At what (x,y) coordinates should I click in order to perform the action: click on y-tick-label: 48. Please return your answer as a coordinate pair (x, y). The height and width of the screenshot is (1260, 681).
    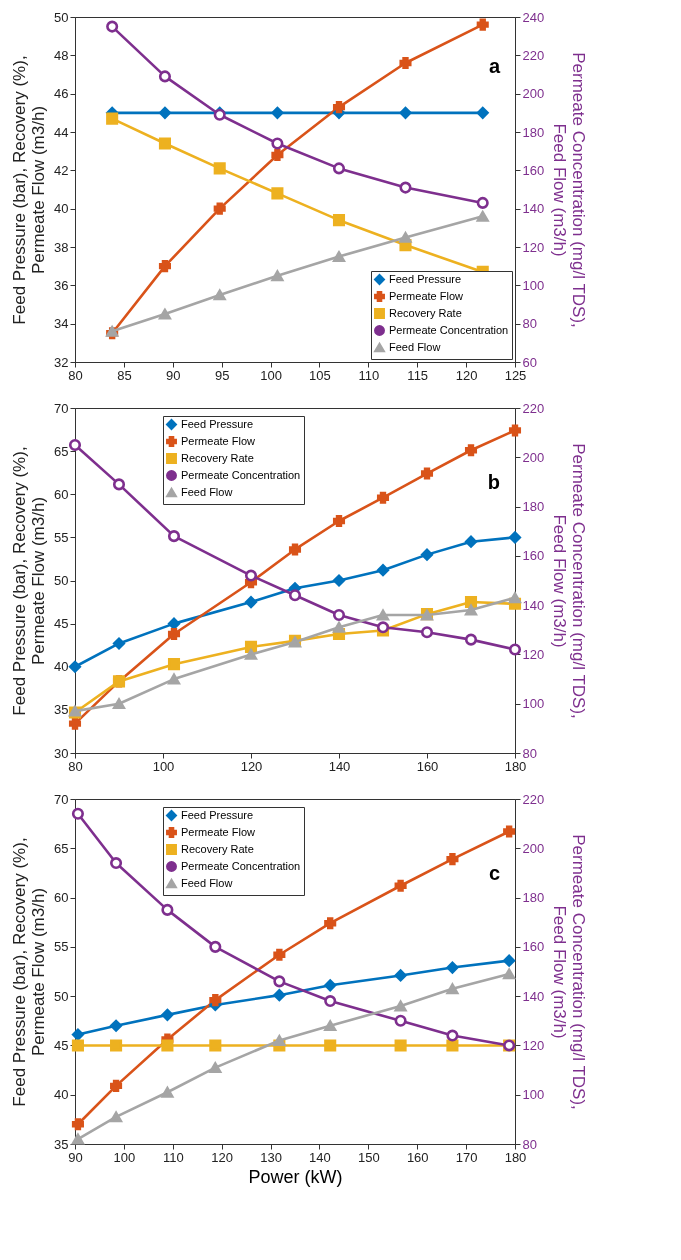
    Looking at the image, I should click on (61, 55).